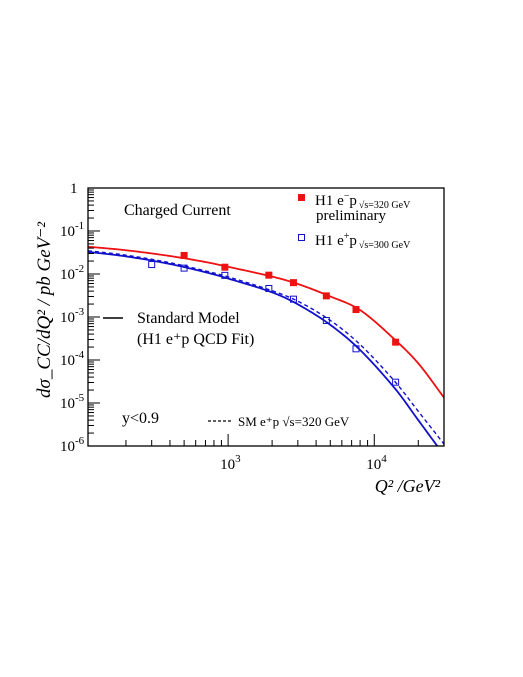 This screenshot has width=523, height=677. I want to click on legend-item-sm: Standard Model (H1 e⁺p QCD Fit), so click(178, 329).